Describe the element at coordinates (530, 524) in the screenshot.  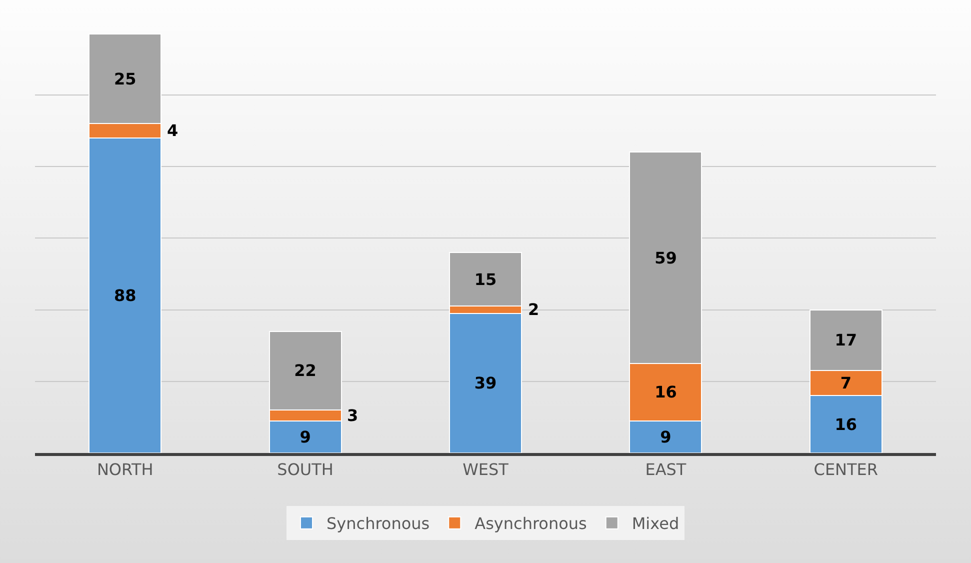
I see `legend-label: Asynchronous` at that location.